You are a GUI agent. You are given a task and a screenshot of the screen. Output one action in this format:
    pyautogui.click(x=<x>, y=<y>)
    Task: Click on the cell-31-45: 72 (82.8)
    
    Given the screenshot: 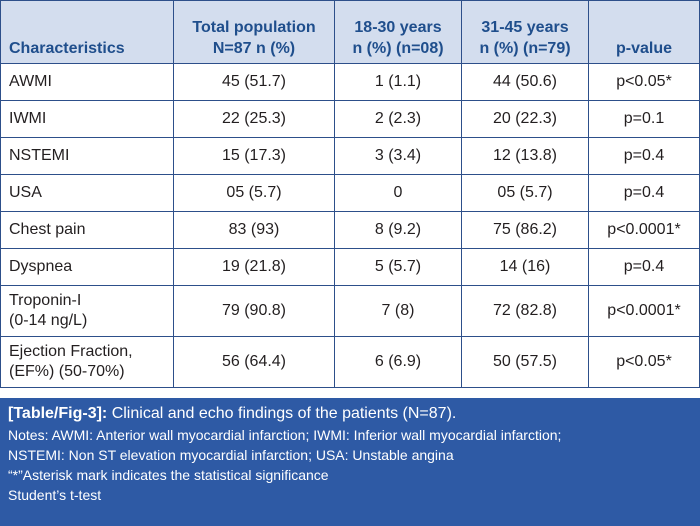 What is the action you would take?
    pyautogui.click(x=525, y=311)
    